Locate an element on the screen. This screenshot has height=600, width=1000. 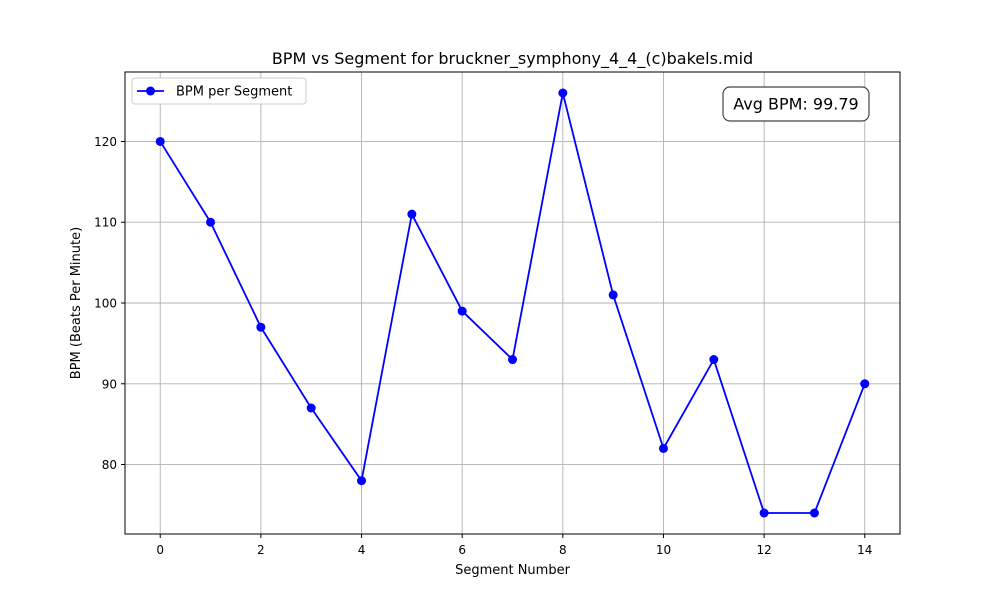
x-tick-label: 0 is located at coordinates (160, 550).